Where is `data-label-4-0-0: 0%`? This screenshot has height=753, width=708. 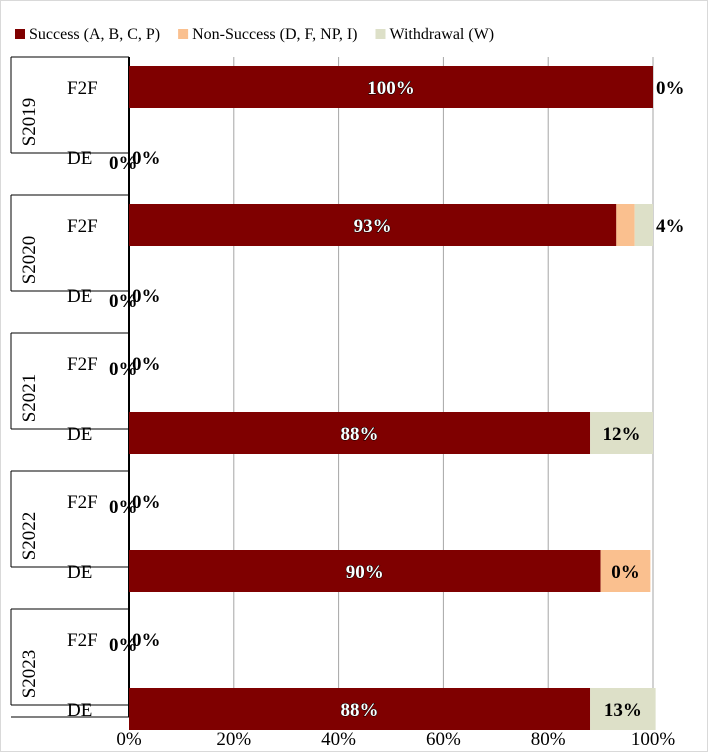 data-label-4-0-0: 0% is located at coordinates (146, 640).